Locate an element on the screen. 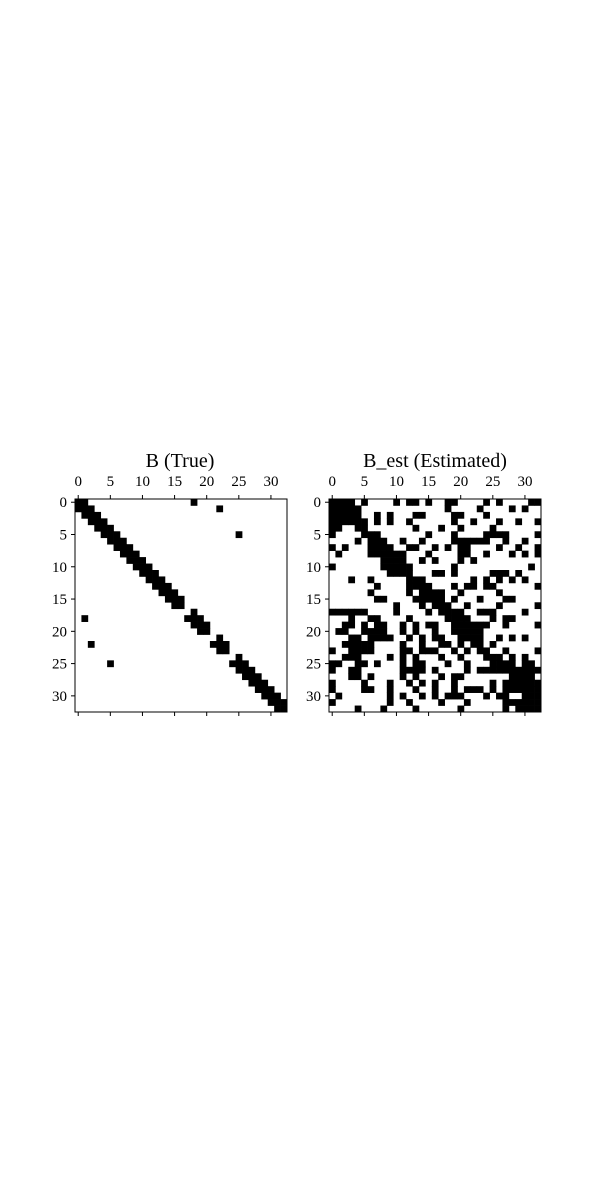  y-tick-label: 10 is located at coordinates (313, 568).